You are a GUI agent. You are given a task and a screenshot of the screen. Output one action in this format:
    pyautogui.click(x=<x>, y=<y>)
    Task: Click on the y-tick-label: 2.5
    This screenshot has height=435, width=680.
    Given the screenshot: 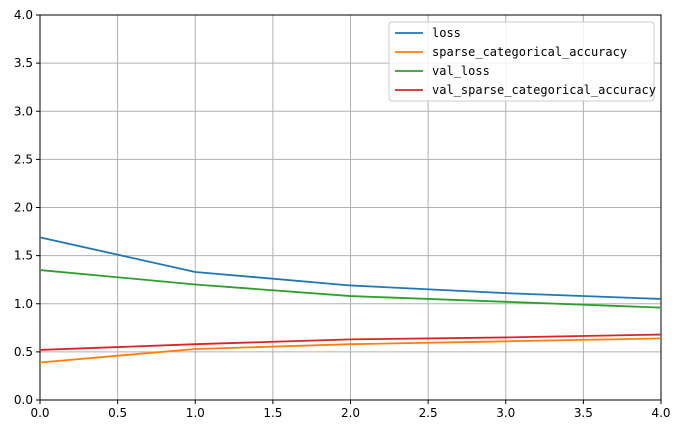 What is the action you would take?
    pyautogui.click(x=23, y=159)
    